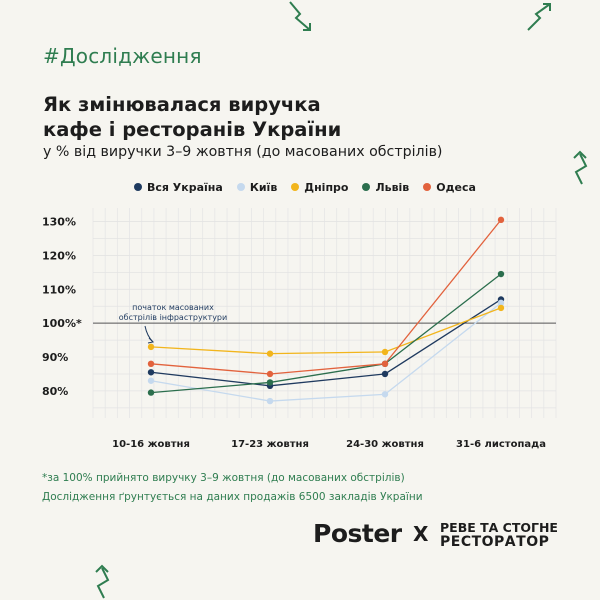  What do you see at coordinates (59, 255) in the screenshot?
I see `y-tick-label: 120%` at bounding box center [59, 255].